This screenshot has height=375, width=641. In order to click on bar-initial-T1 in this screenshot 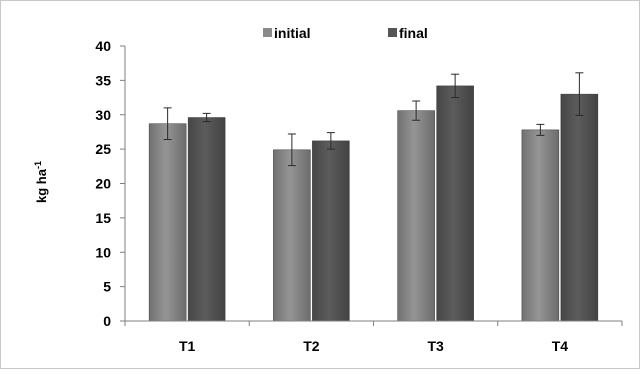, I will do `click(167, 222)`.